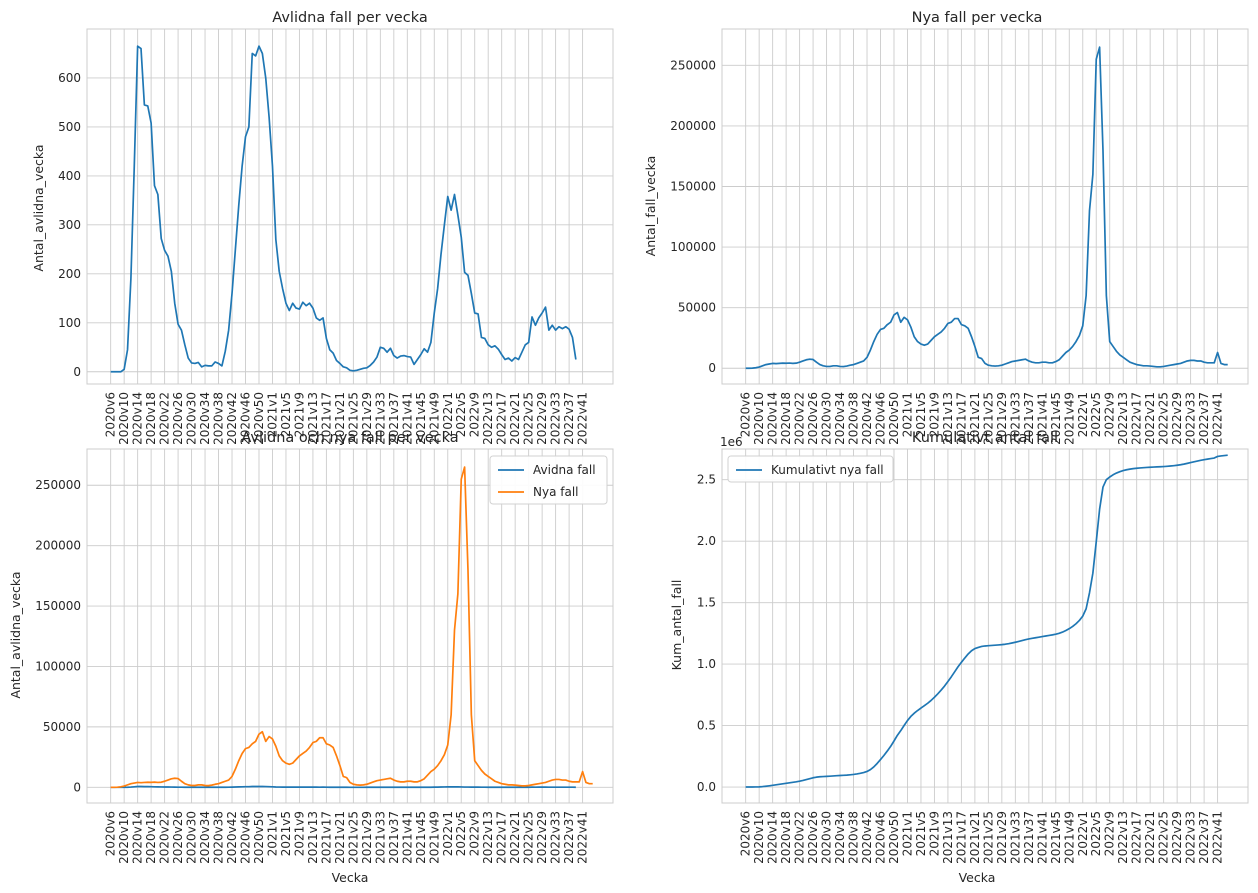 The image size is (1258, 893). I want to click on x-tick-label: 2021v13, so click(948, 418).